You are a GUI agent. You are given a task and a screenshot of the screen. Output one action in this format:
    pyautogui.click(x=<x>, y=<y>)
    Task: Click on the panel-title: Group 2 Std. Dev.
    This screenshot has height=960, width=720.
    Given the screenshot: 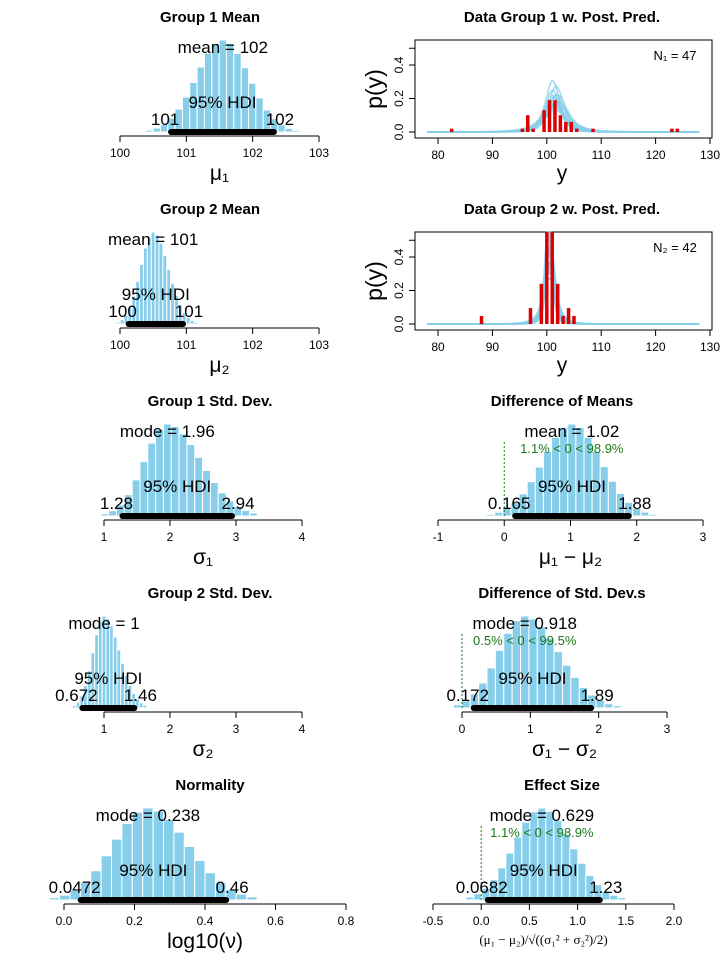 What is the action you would take?
    pyautogui.click(x=210, y=593)
    